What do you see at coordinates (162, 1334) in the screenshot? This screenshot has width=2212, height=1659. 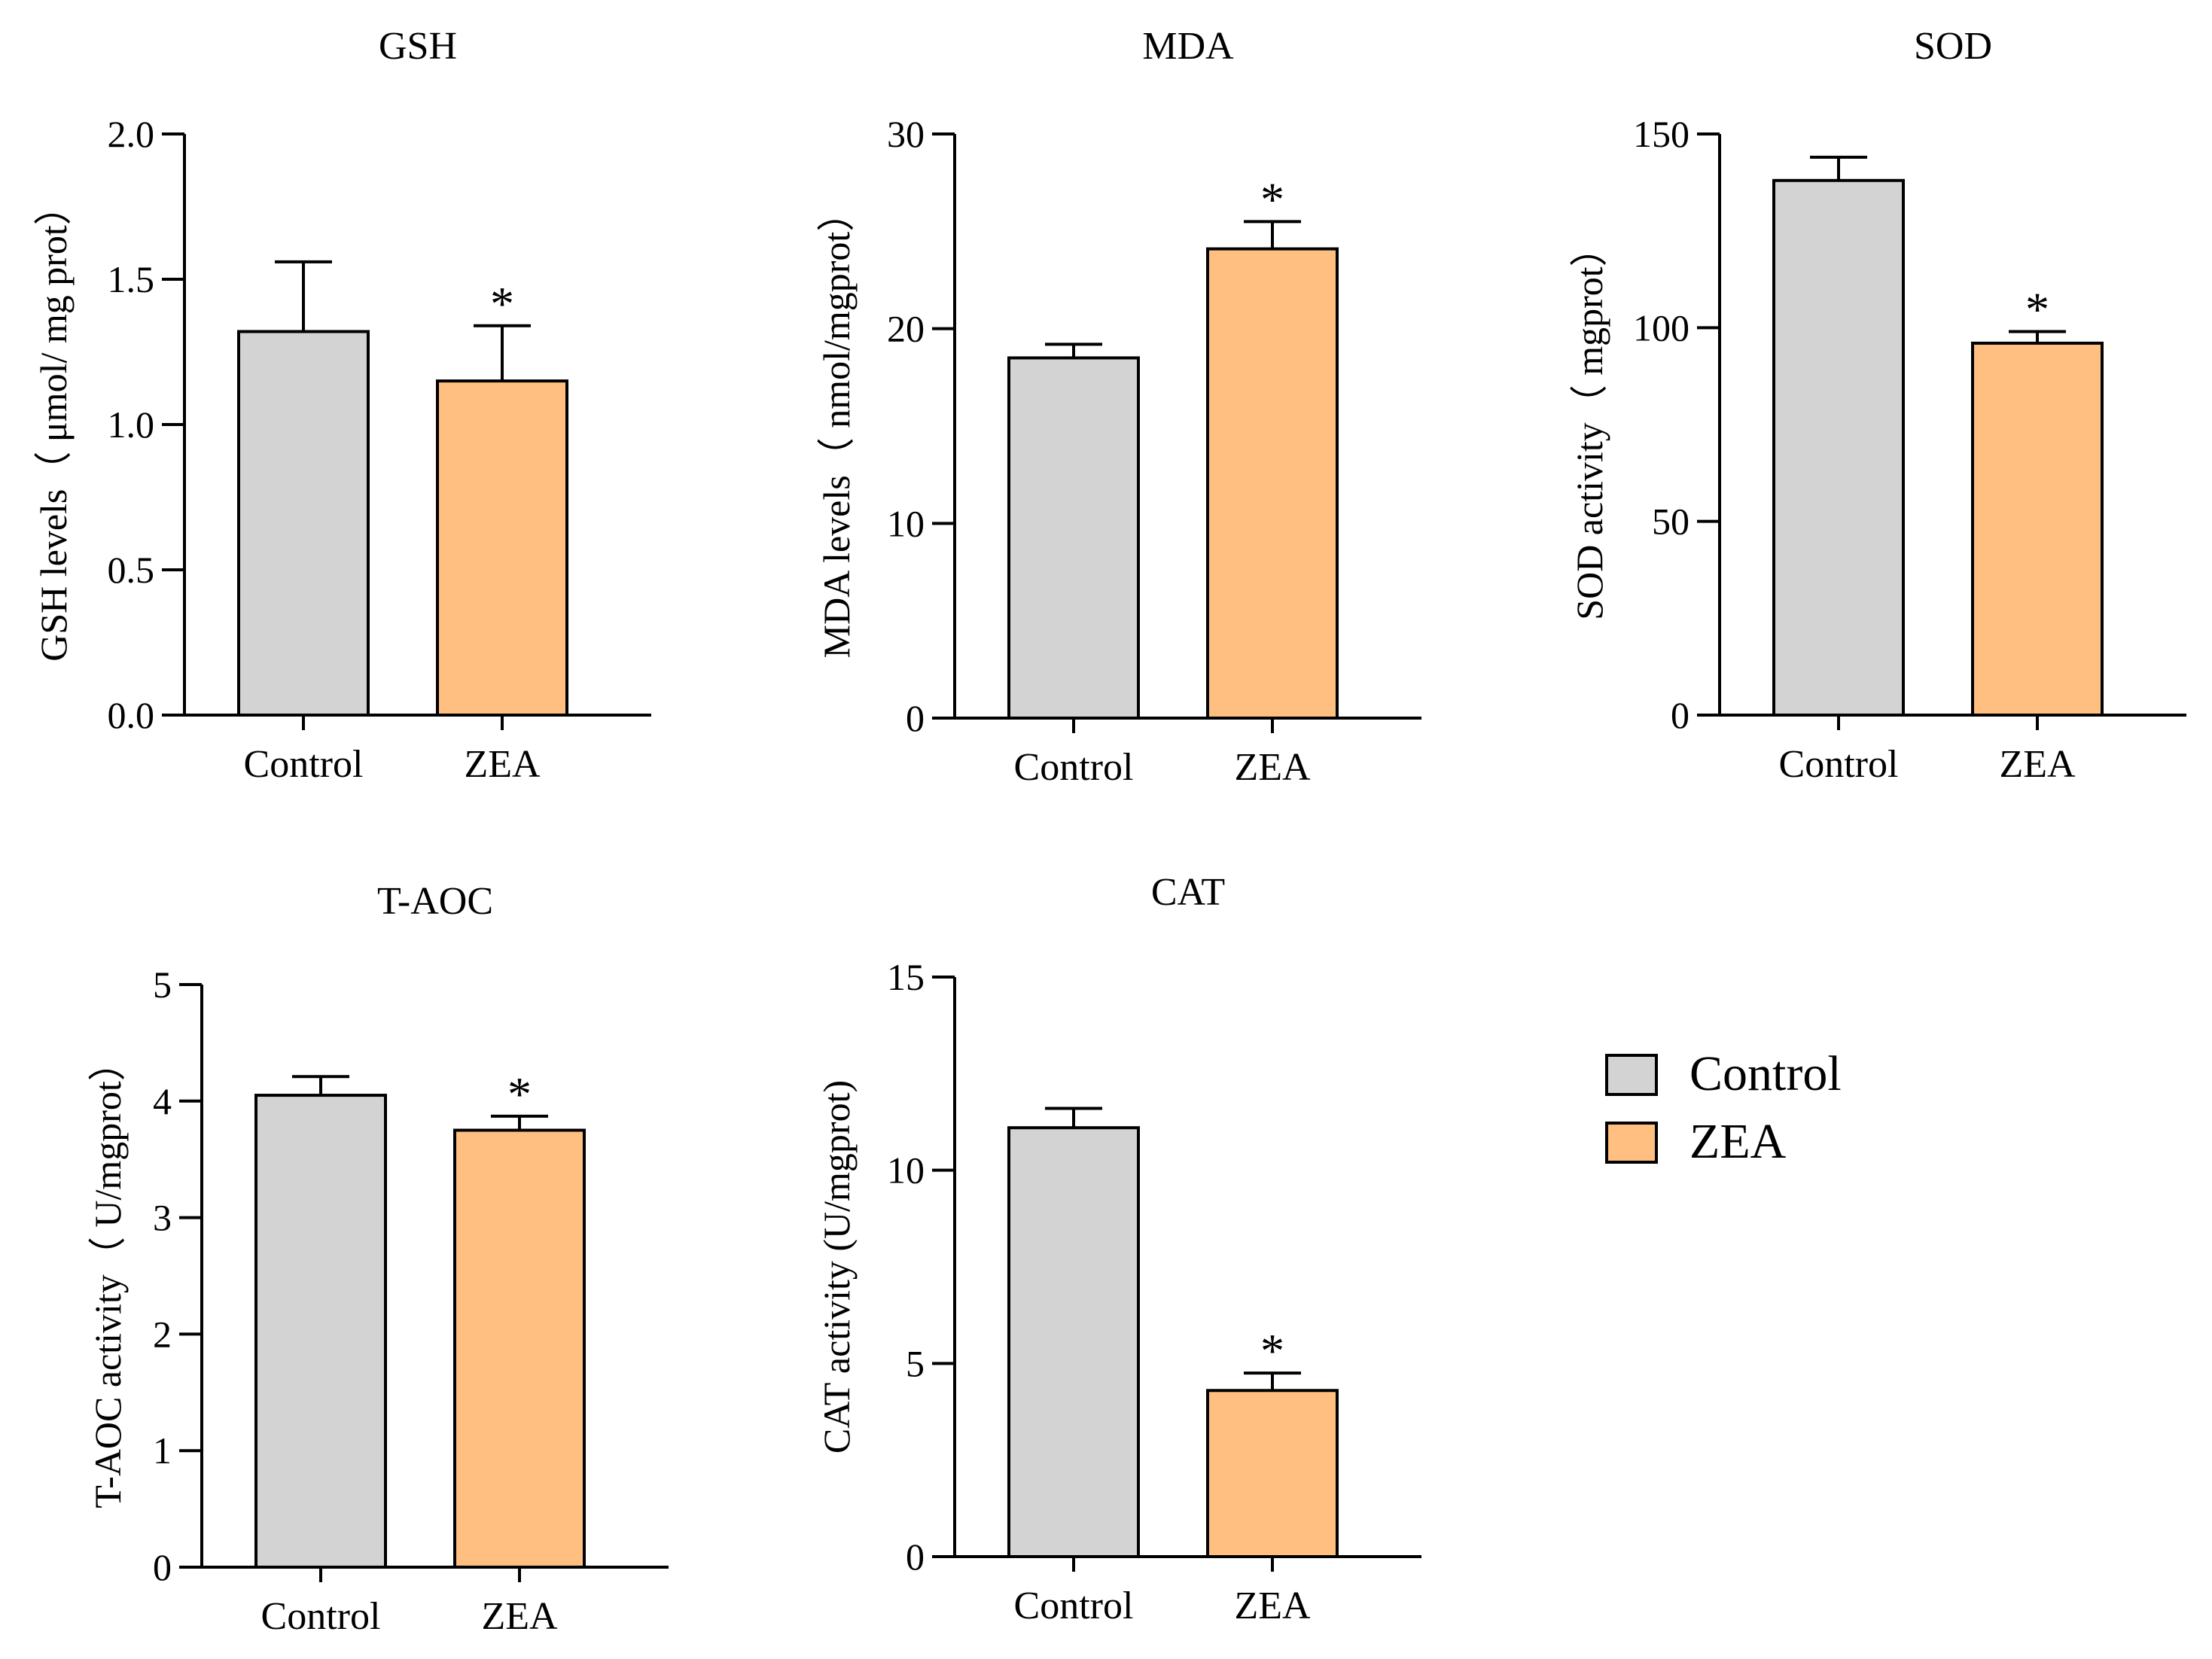 I see `y-tick-label: 2` at bounding box center [162, 1334].